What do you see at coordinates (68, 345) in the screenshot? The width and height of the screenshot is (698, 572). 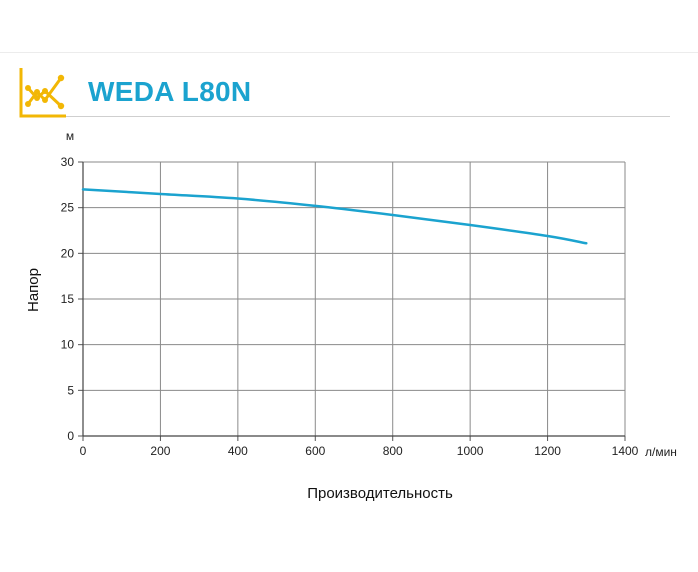 I see `y-tick-label: 10` at bounding box center [68, 345].